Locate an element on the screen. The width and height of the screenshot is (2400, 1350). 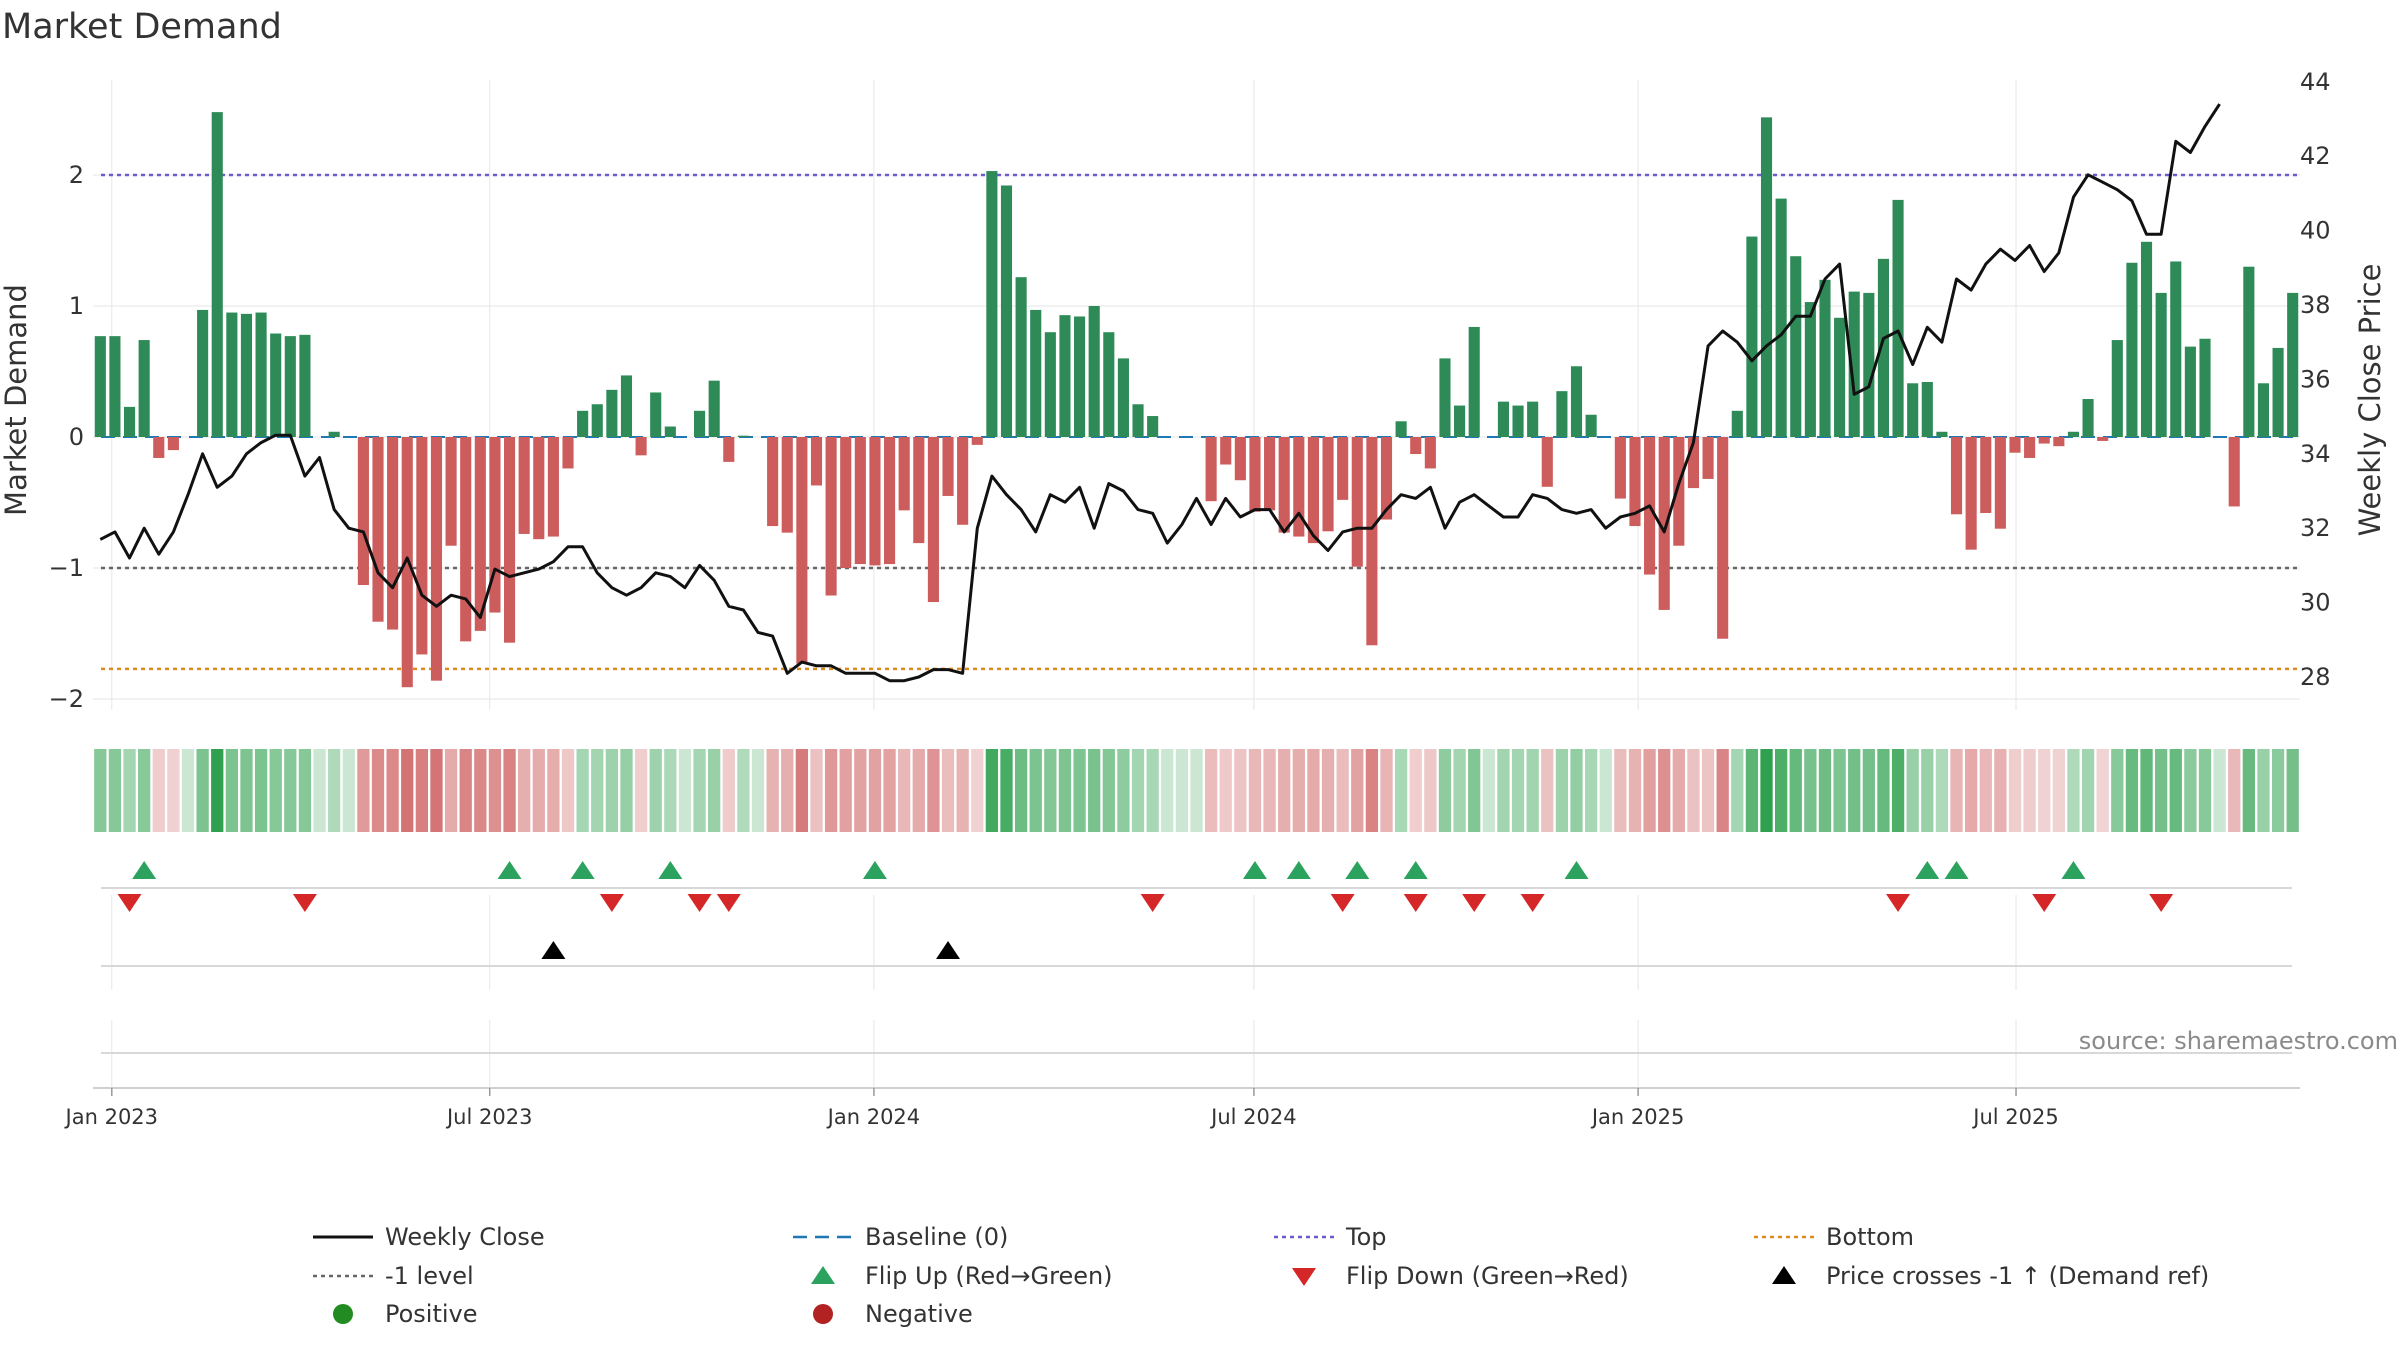
right-axis: 28 30 32 34 36 38 40 42 44 is located at coordinates (2315, 379).